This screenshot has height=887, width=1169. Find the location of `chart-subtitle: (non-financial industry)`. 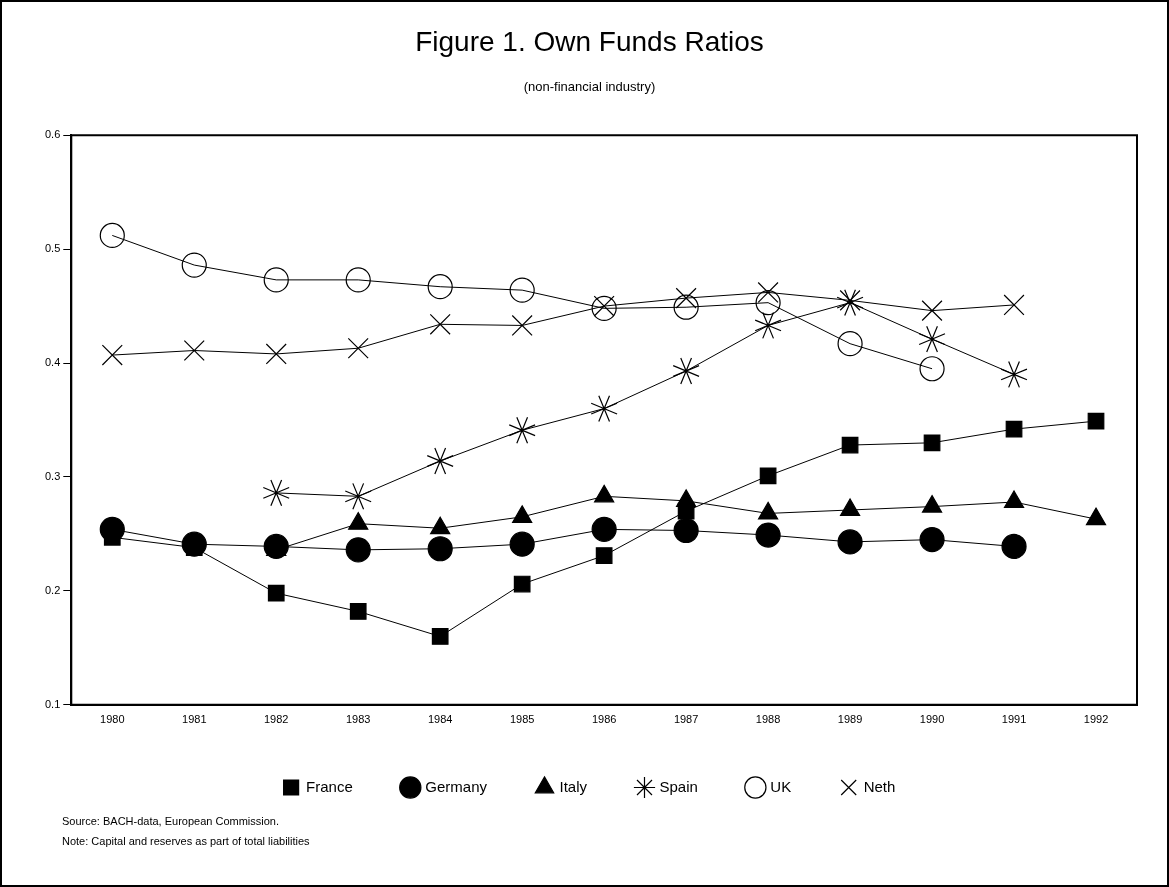

chart-subtitle: (non-financial industry) is located at coordinates (589, 86).